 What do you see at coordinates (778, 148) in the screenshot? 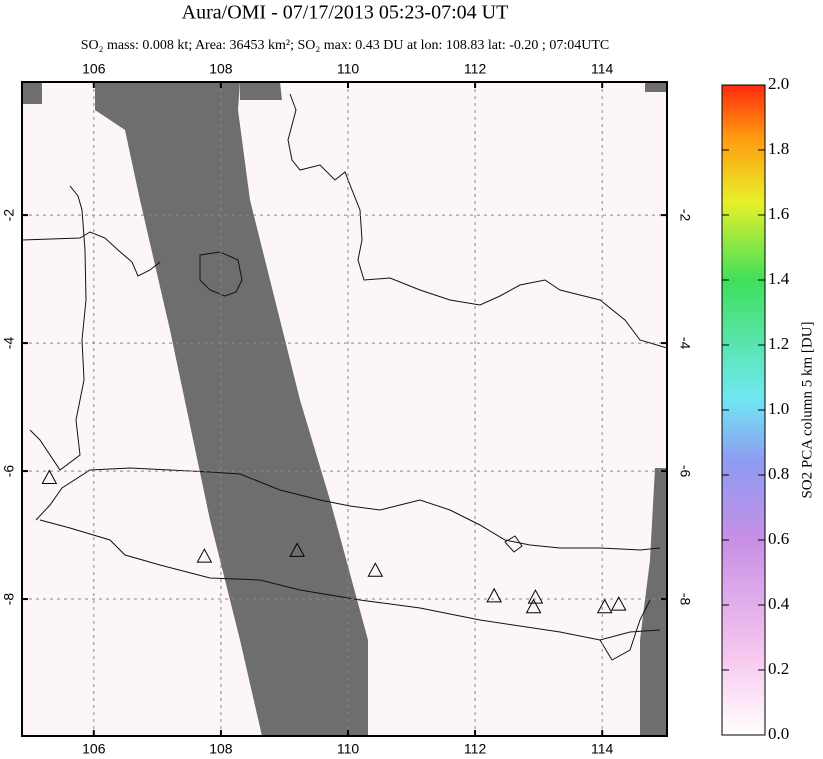
I see `colorbar-tick-label: 1.8` at bounding box center [778, 148].